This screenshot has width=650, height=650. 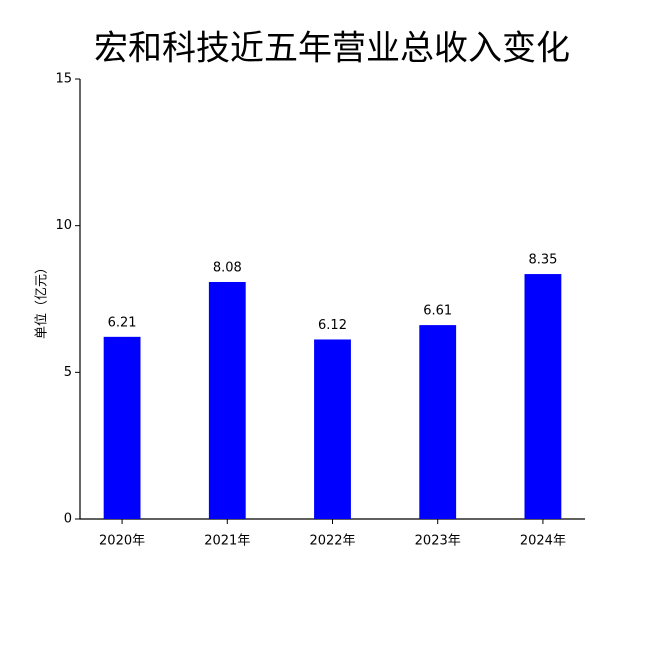 I want to click on value-label: 6.12, so click(x=332, y=325).